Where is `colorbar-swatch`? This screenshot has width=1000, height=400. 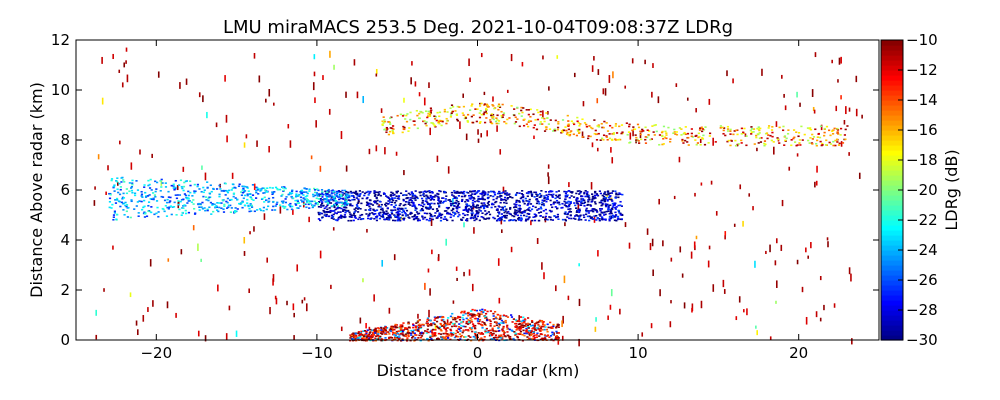
colorbar-swatch is located at coordinates (892, 168).